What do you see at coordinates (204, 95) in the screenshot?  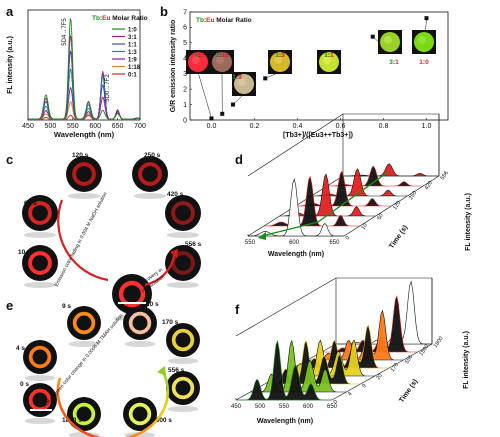 I see `leader-line` at bounding box center [204, 95].